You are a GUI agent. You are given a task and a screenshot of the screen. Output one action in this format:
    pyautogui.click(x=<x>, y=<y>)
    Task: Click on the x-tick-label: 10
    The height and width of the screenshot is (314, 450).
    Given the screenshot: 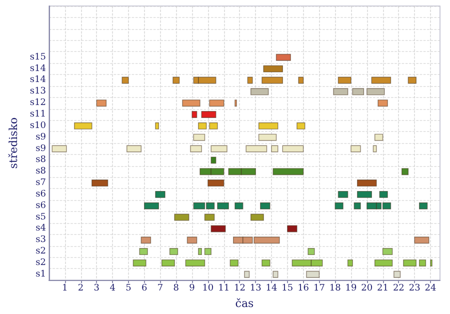 What is the action you would take?
    pyautogui.click(x=208, y=289)
    